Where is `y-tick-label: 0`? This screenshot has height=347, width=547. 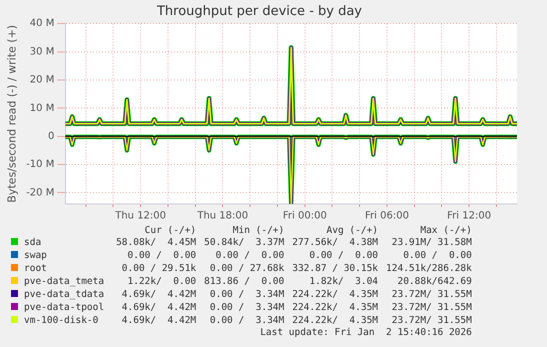 y-tick-label: 0 is located at coordinates (51, 136).